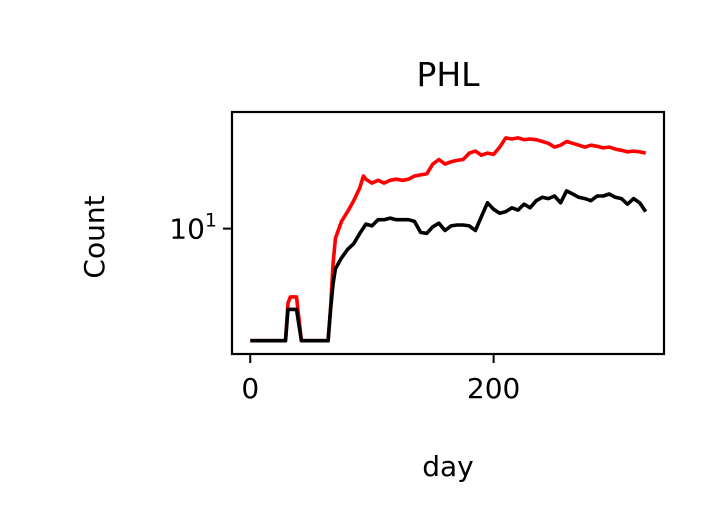 Image resolution: width=708 pixels, height=531 pixels. I want to click on chart-title: PHL, so click(448, 74).